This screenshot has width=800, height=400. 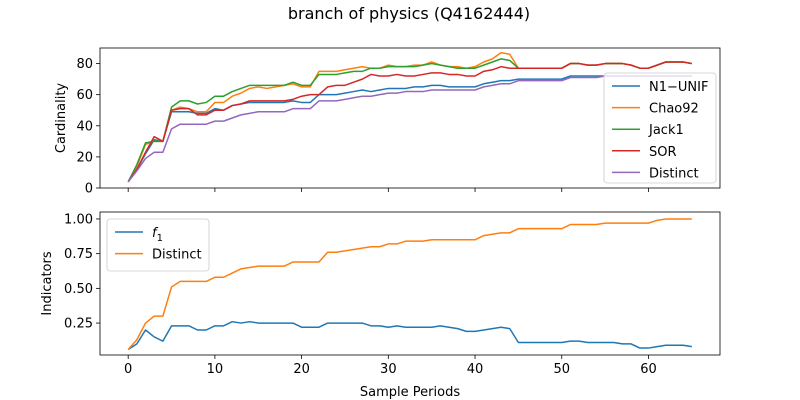 What do you see at coordinates (47, 283) in the screenshot?
I see `y-axis-label: Indicators` at bounding box center [47, 283].